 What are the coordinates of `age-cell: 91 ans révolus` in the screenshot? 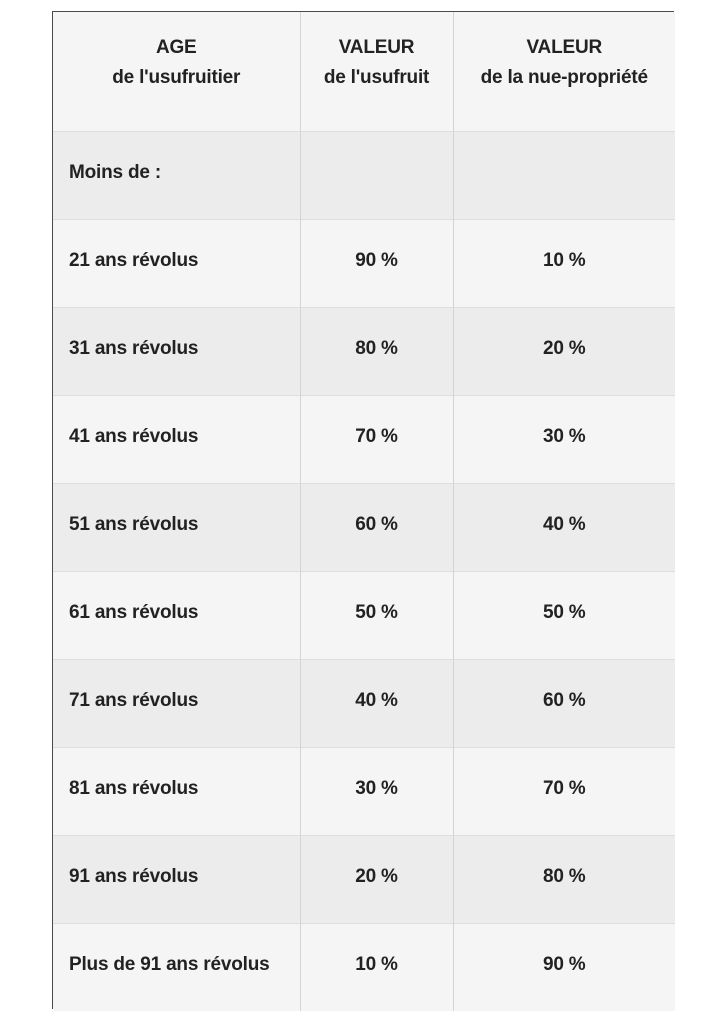 It's located at (176, 878).